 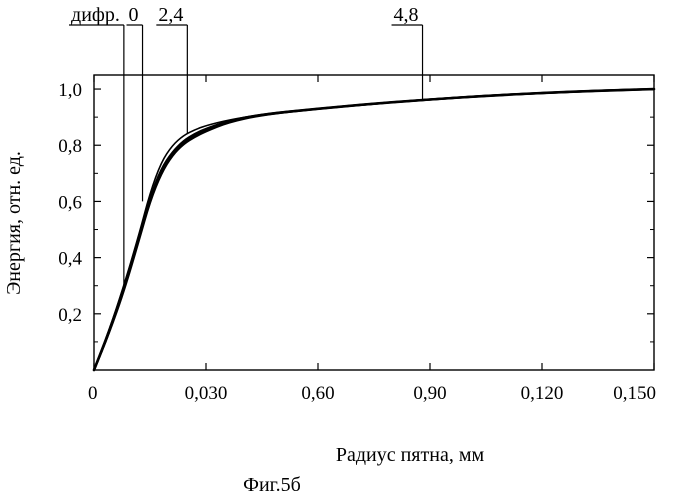 What do you see at coordinates (70, 259) in the screenshot?
I see `y-tick-label: 0,4` at bounding box center [70, 259].